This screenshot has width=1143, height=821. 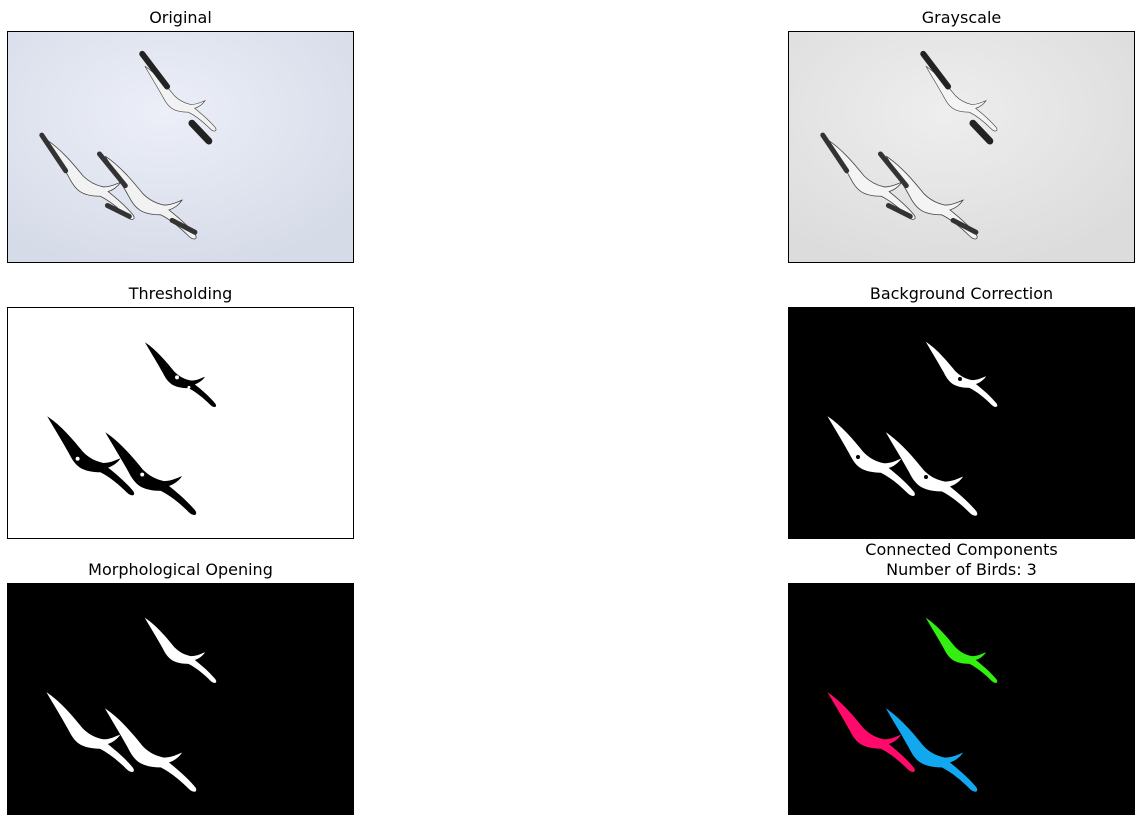 I want to click on panel-morphological-opening: Morphological Opening, so click(x=180, y=683).